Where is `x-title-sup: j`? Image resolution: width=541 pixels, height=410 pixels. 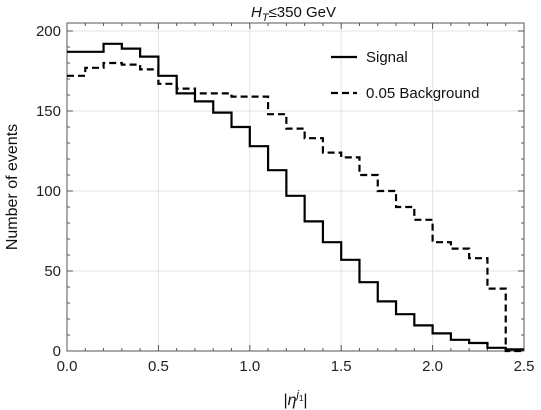
x-title-sup: j is located at coordinates (296, 395).